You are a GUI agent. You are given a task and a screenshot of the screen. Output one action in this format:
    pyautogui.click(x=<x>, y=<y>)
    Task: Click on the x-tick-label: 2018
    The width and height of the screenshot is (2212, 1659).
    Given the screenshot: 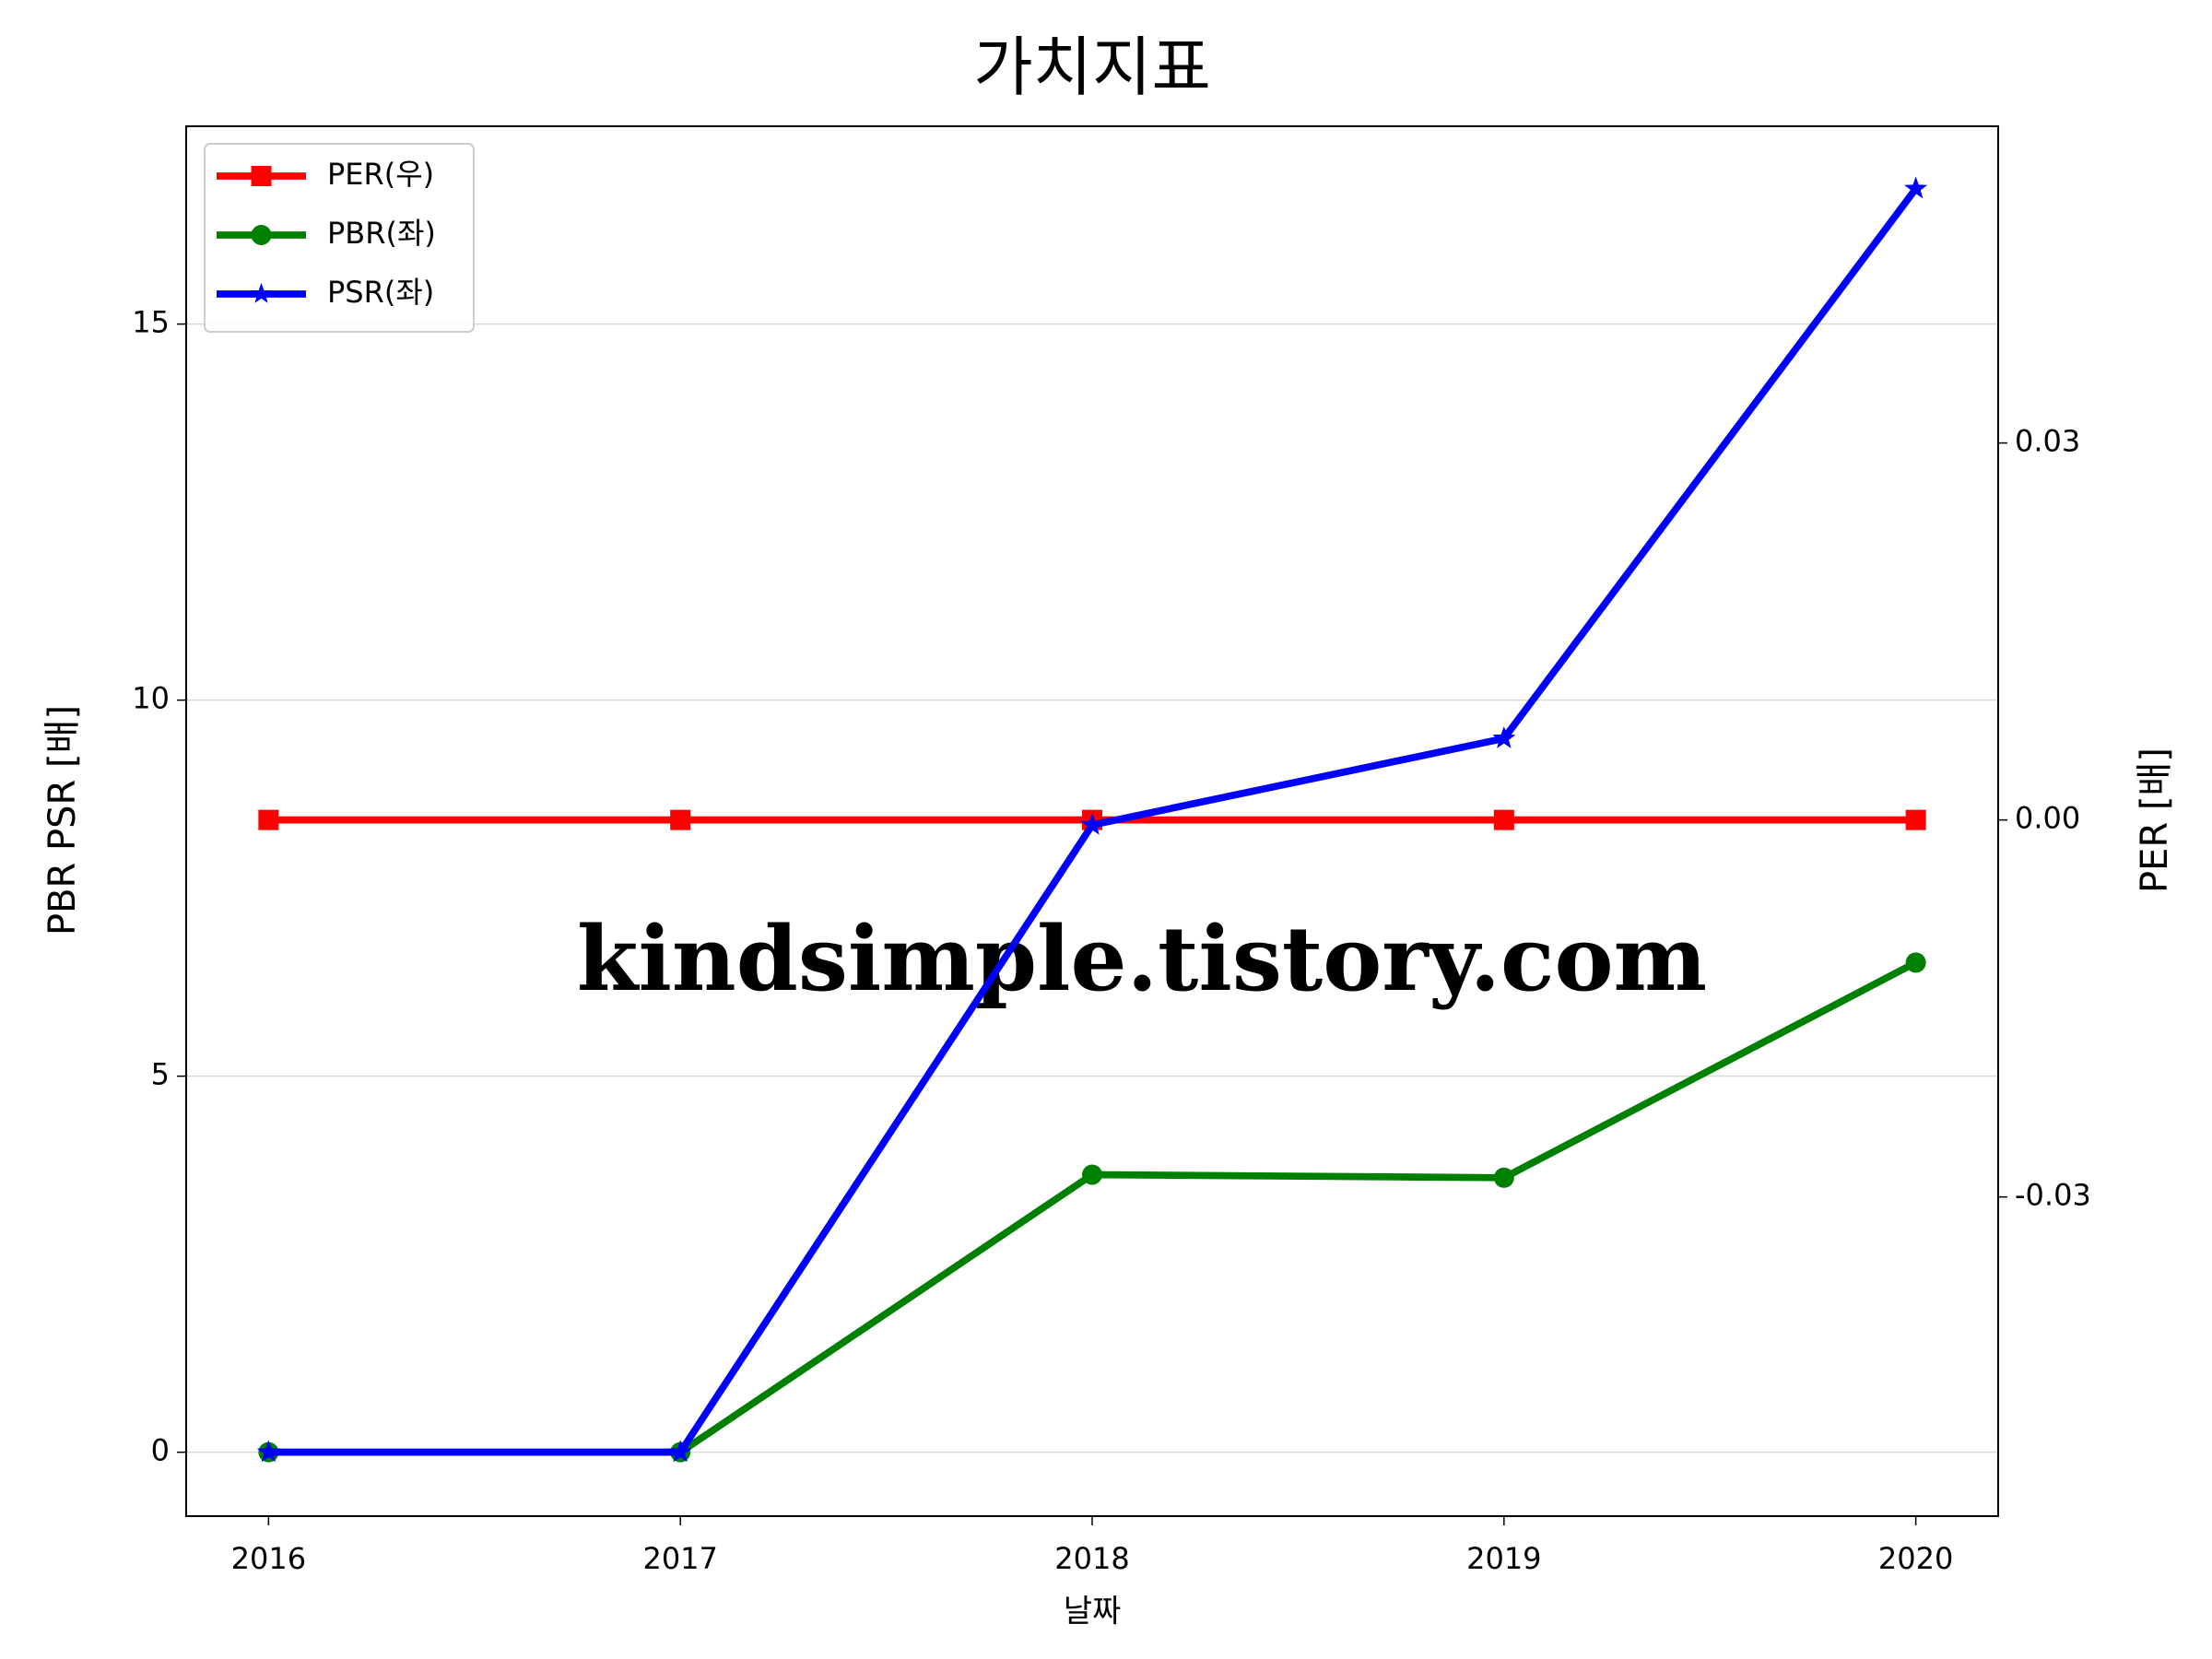 What is the action you would take?
    pyautogui.click(x=1091, y=1558)
    